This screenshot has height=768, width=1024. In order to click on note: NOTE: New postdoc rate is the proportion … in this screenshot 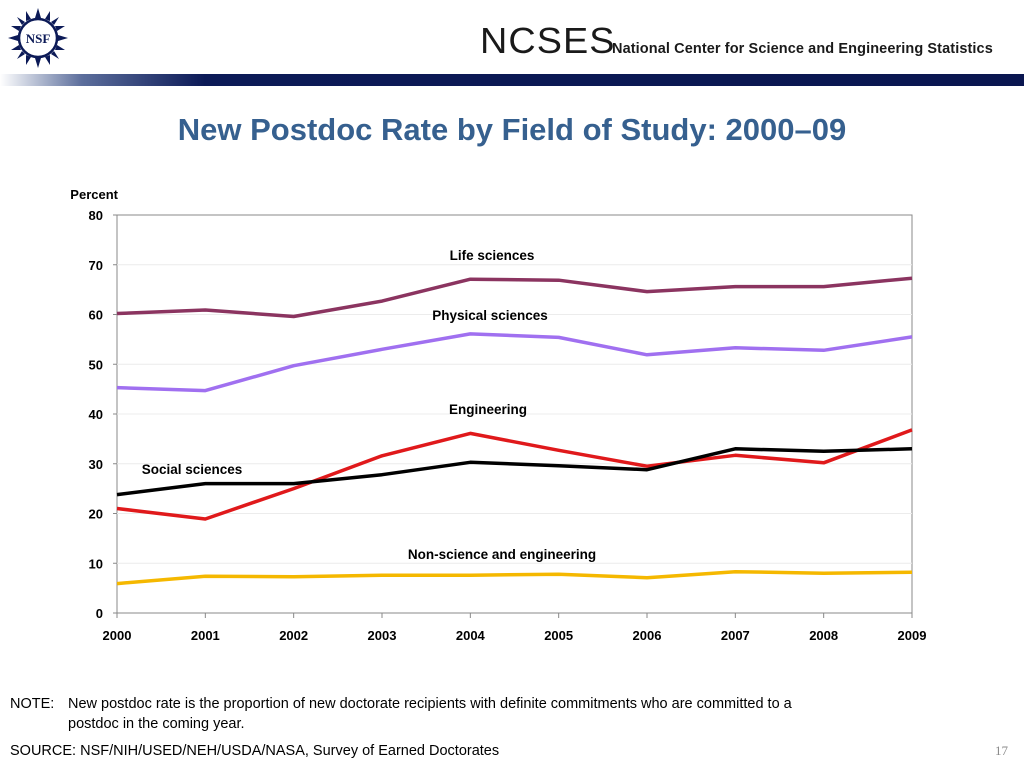, I will do `click(500, 714)`.